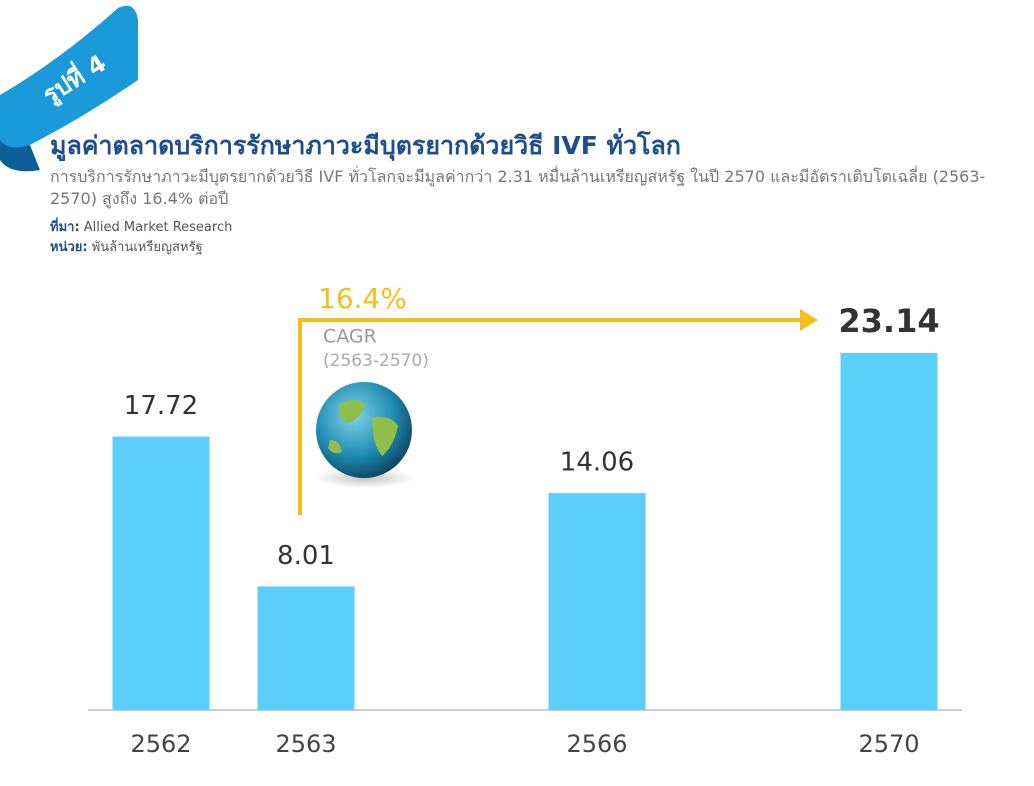 The width and height of the screenshot is (1034, 786). What do you see at coordinates (69, 79) in the screenshot?
I see `badge-ribbon` at bounding box center [69, 79].